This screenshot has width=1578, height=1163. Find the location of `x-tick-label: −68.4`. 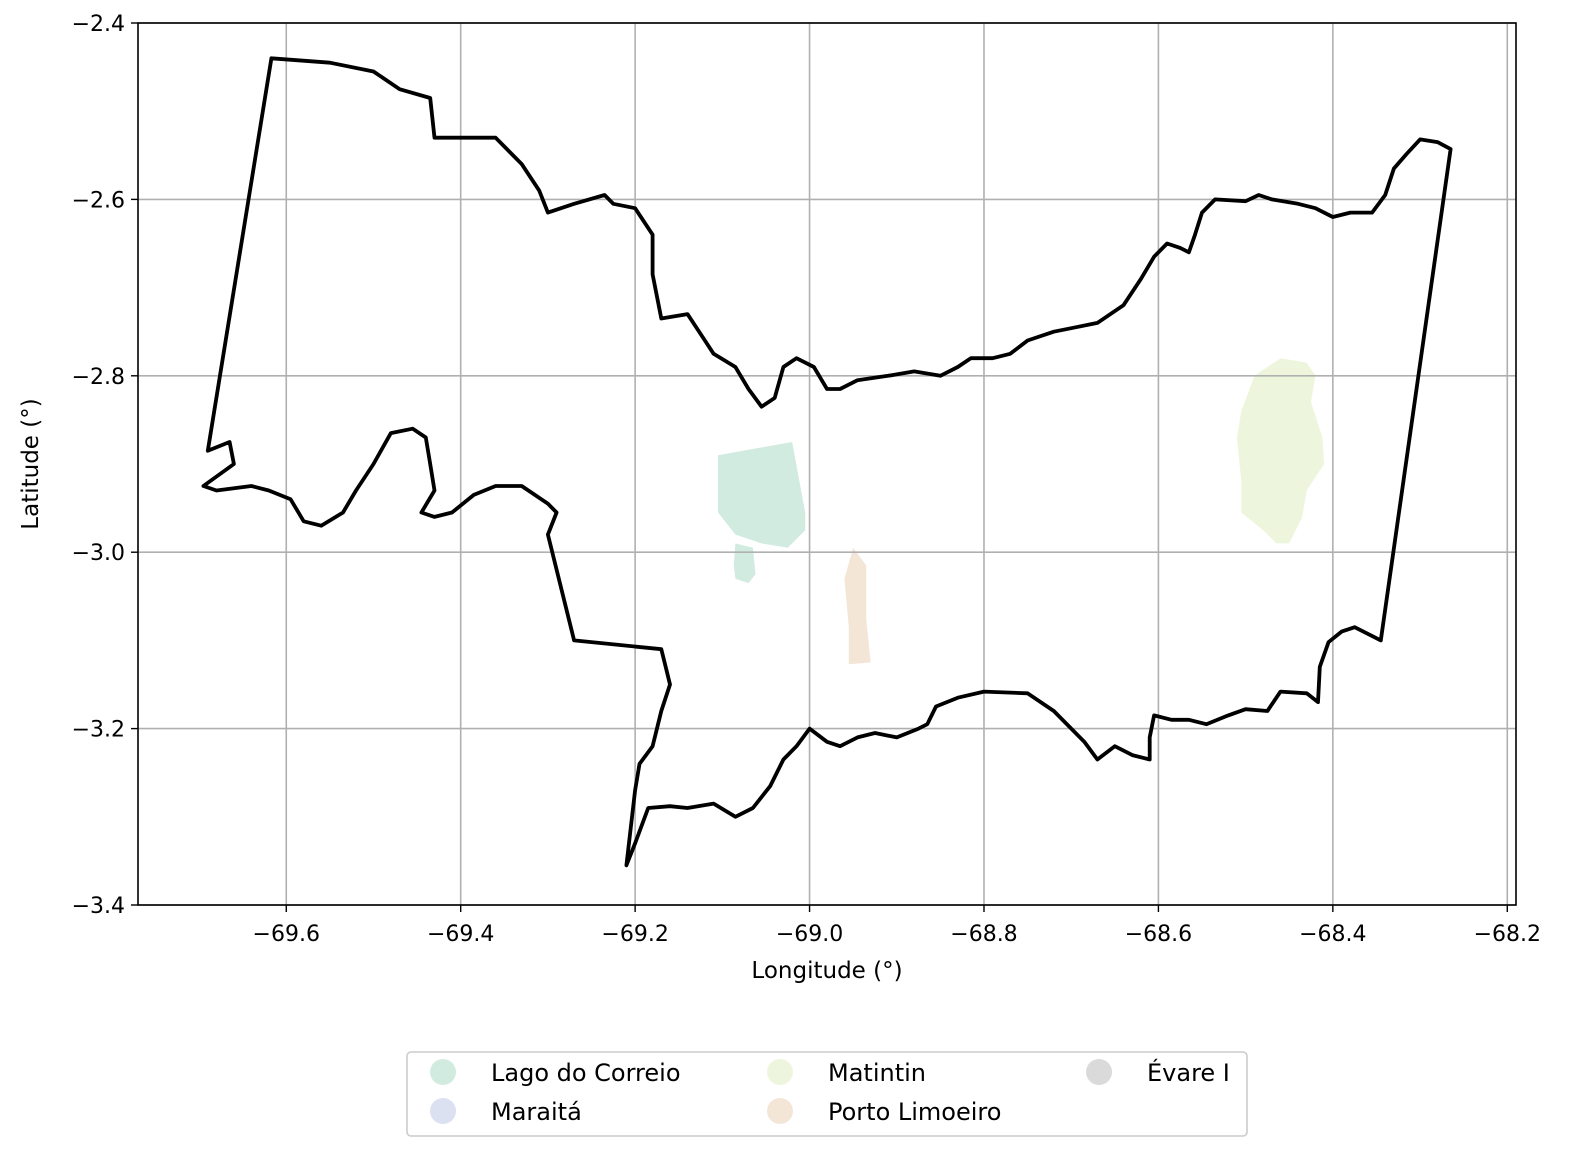

x-tick-label: −68.4 is located at coordinates (1332, 934).